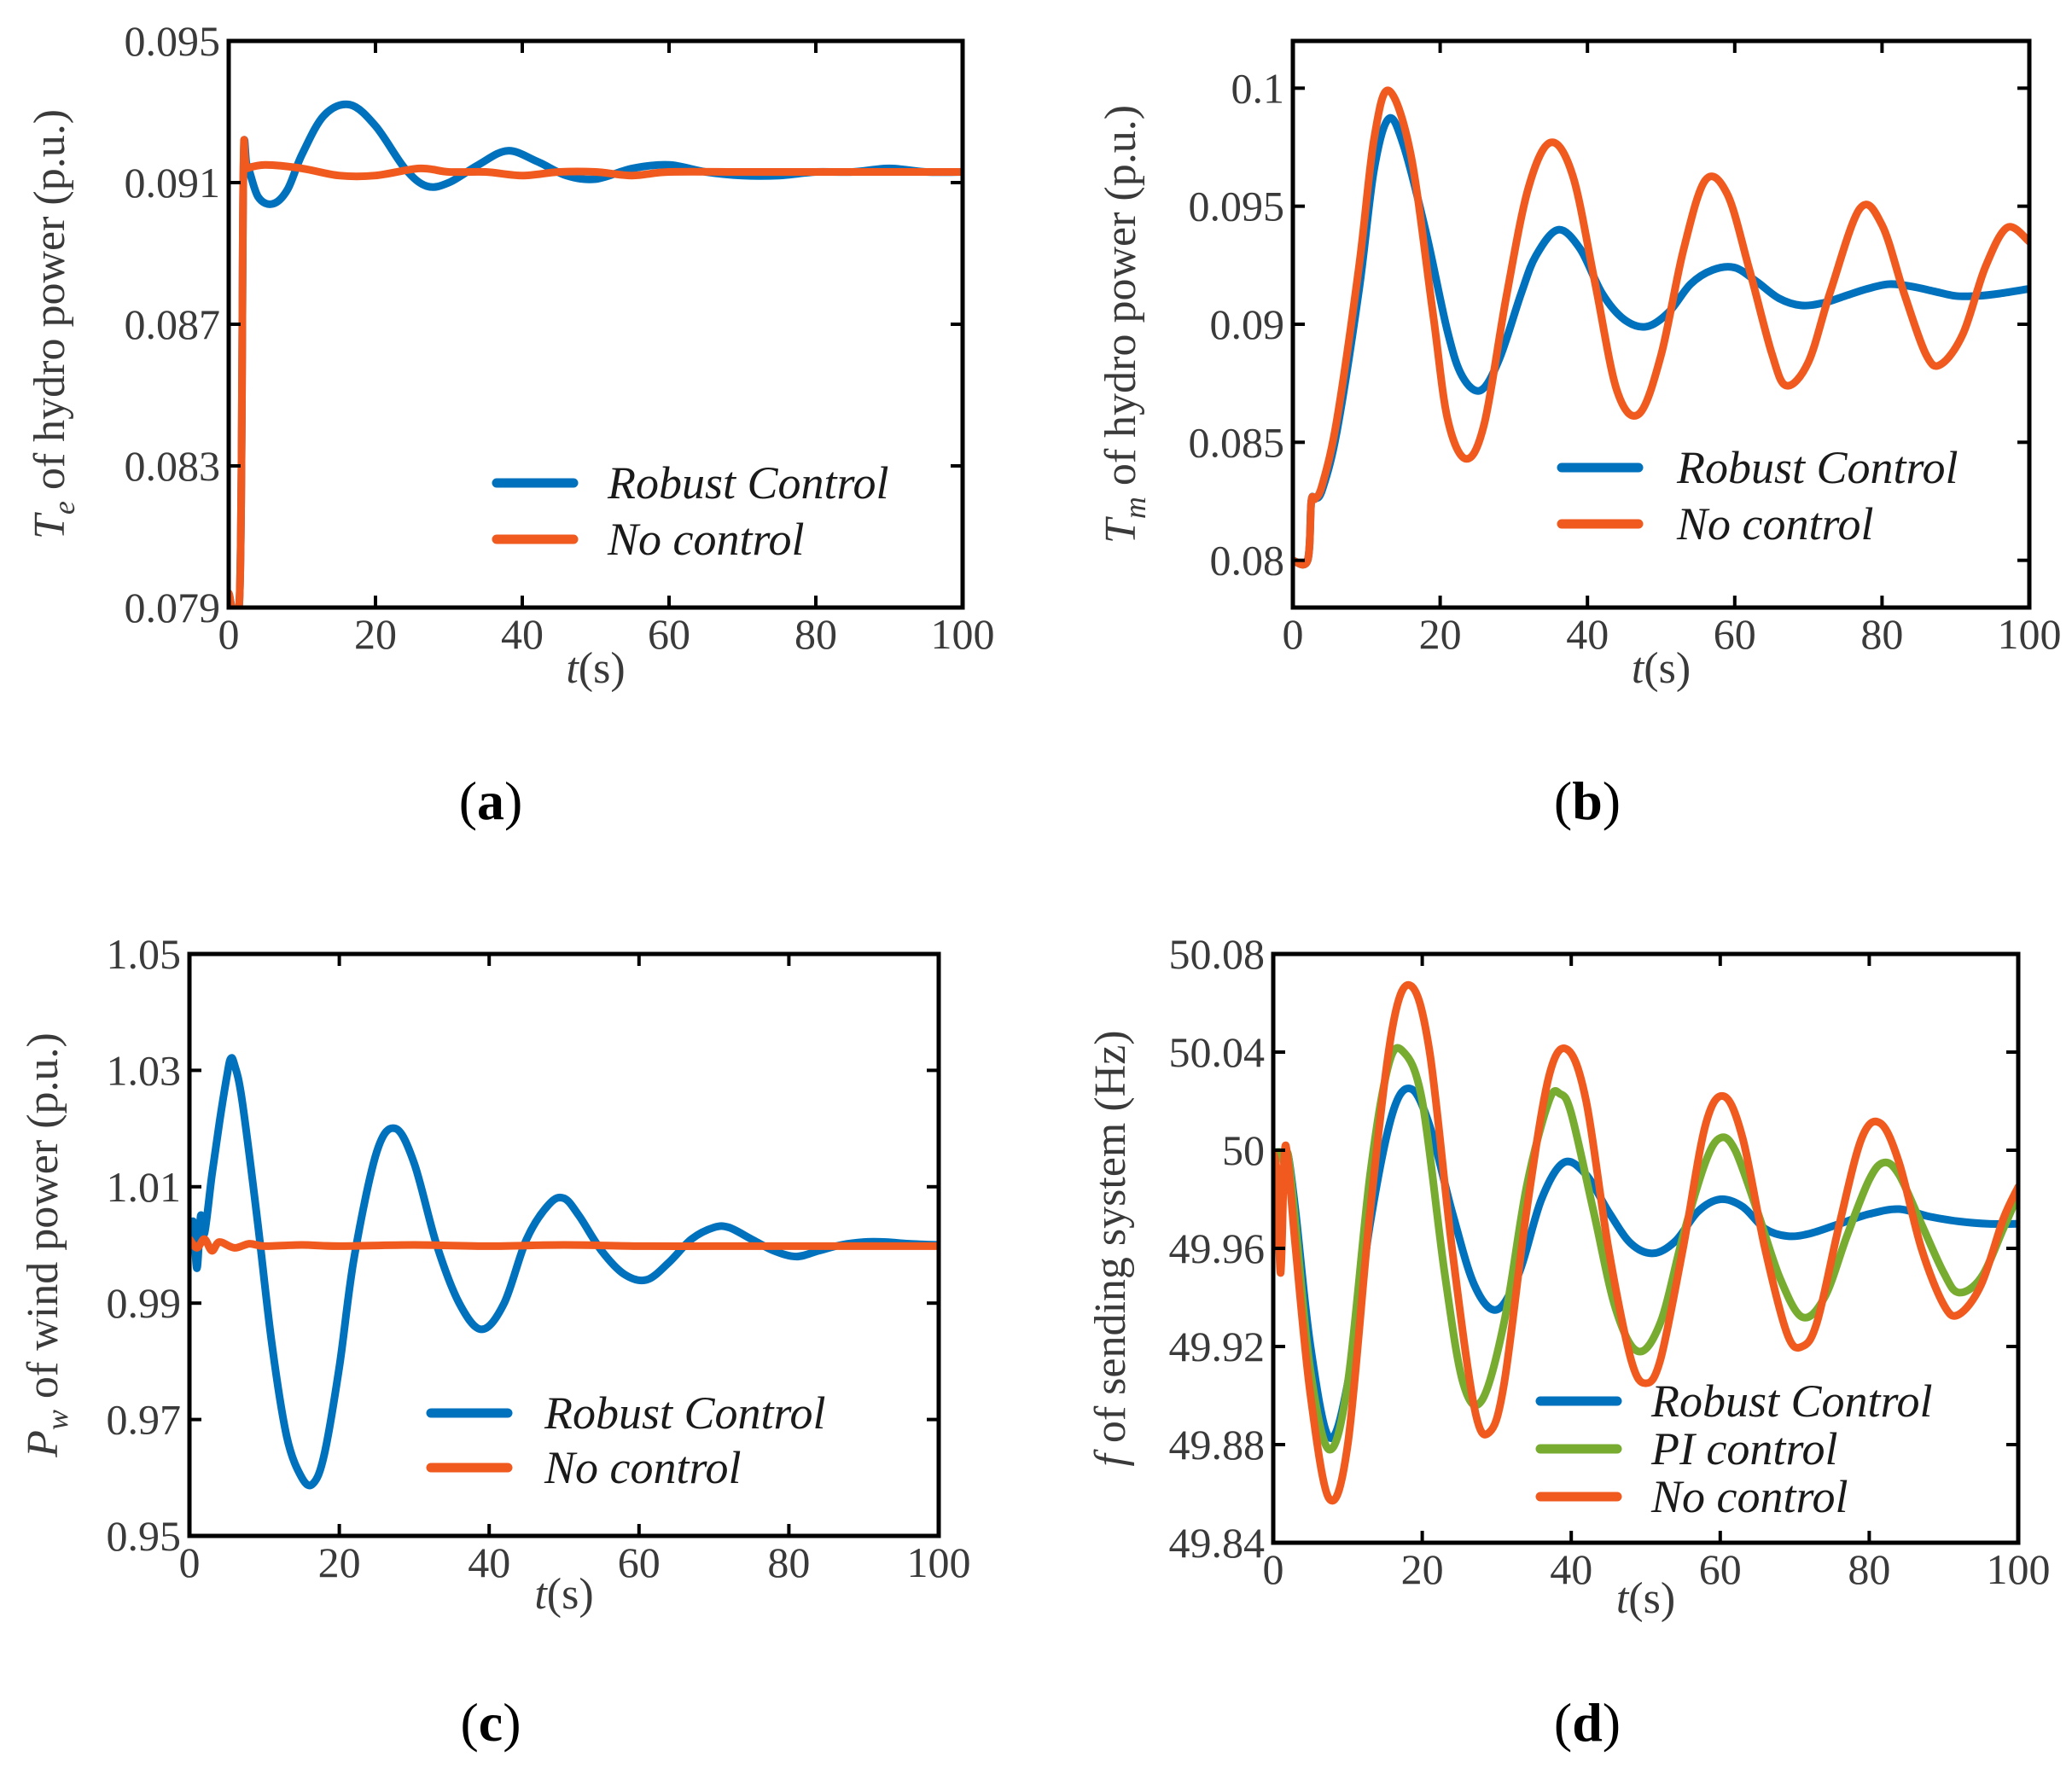  What do you see at coordinates (1217, 1444) in the screenshot?
I see `y-tick-label: 49.88` at bounding box center [1217, 1444].